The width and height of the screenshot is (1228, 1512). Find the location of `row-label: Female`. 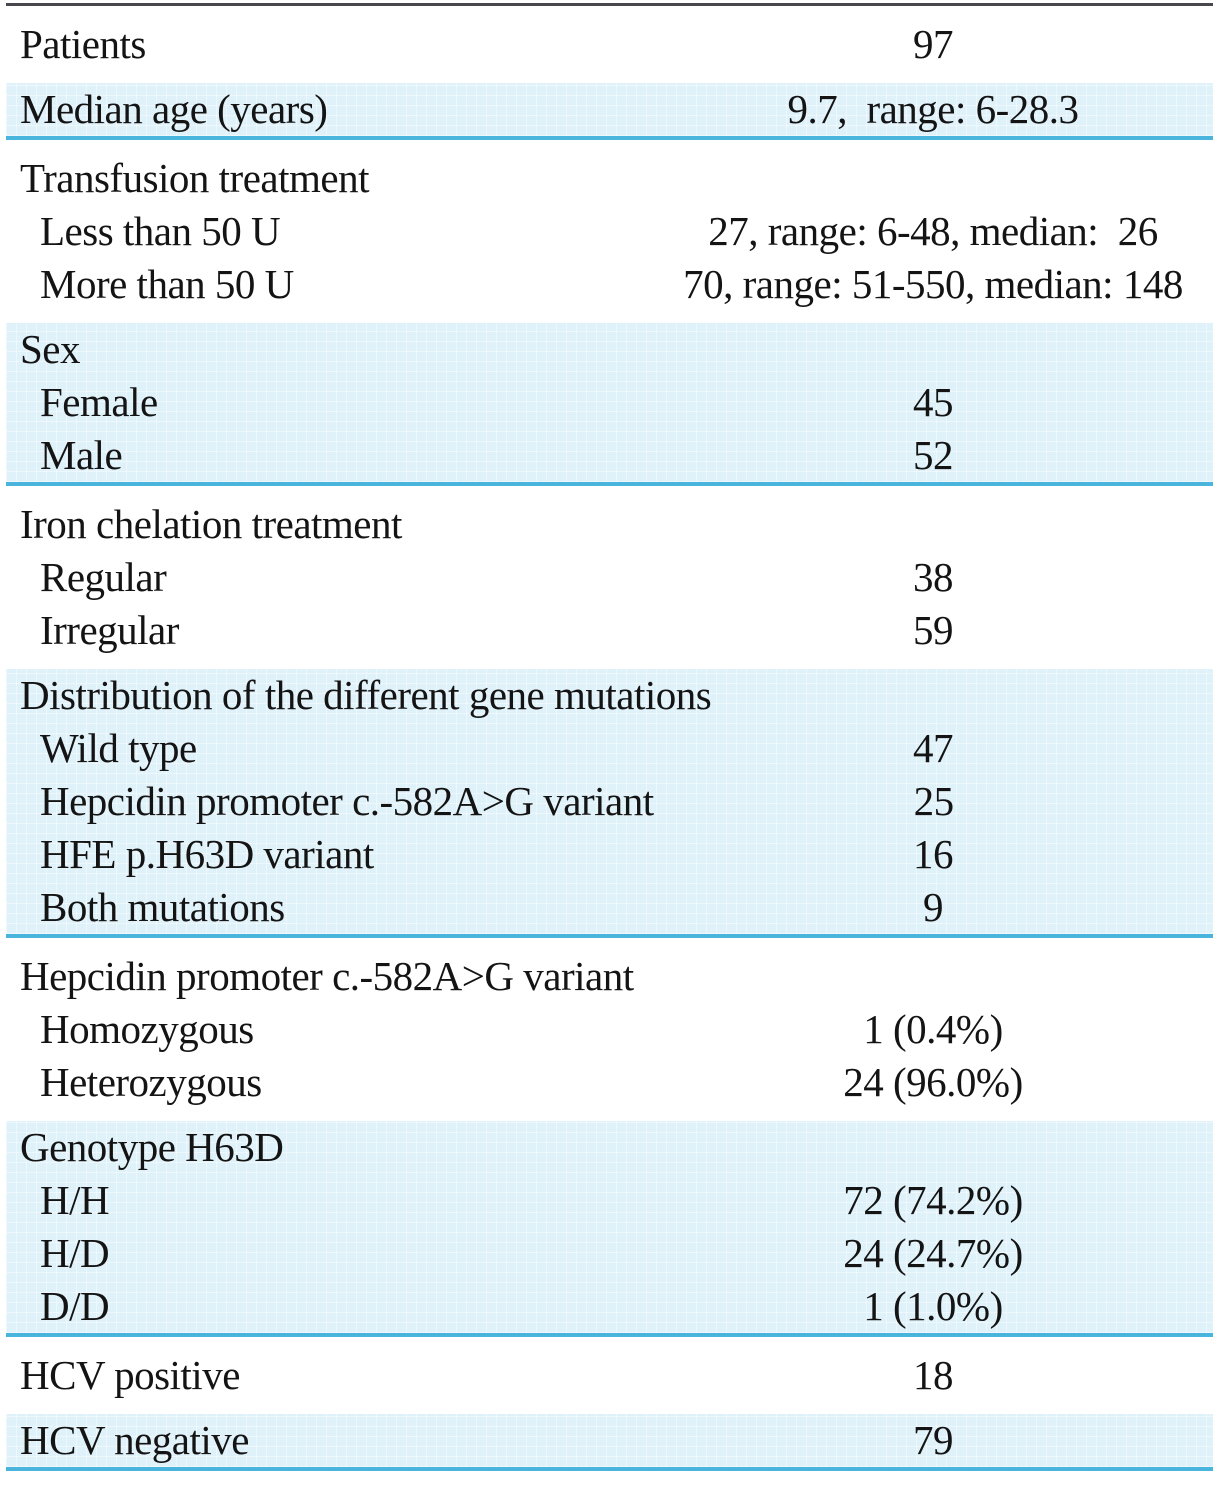

row-label: Female is located at coordinates (99, 402).